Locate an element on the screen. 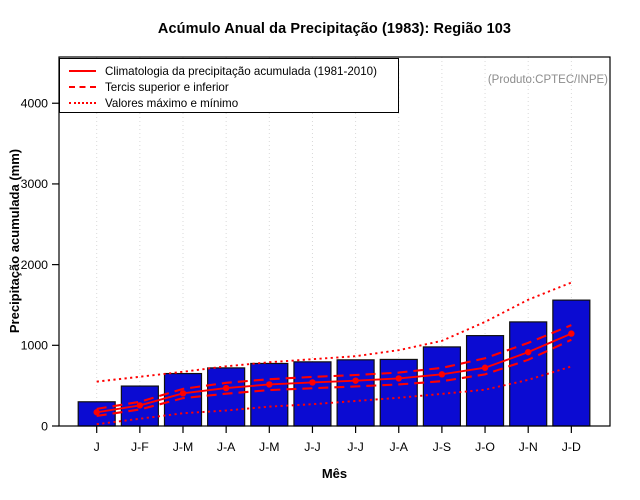 The image size is (640, 500). legend-row-tercis: Tercis superior e inferior is located at coordinates (233, 87).